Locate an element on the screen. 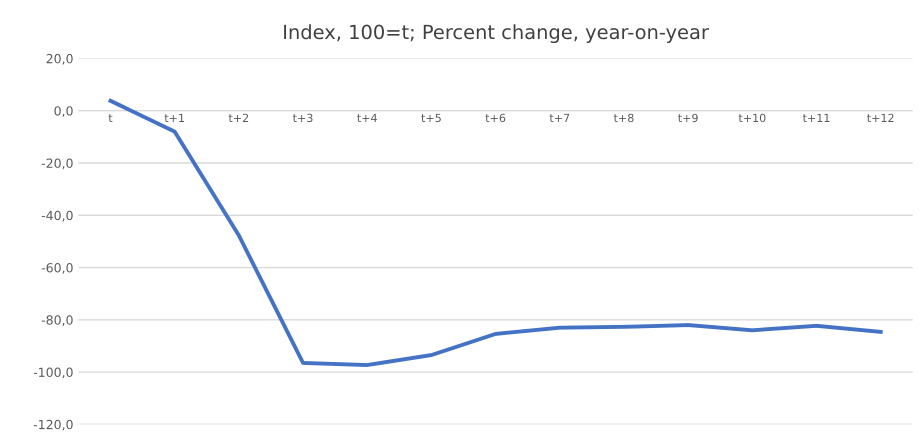 The width and height of the screenshot is (922, 433). y-tick-label: 0,0 is located at coordinates (63, 111).